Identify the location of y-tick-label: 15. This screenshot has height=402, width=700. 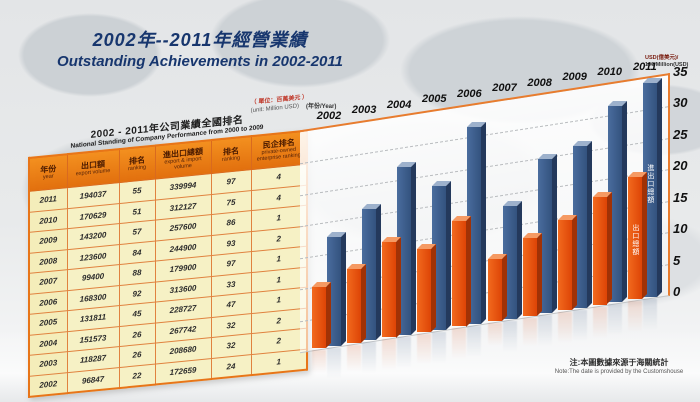
(680, 197).